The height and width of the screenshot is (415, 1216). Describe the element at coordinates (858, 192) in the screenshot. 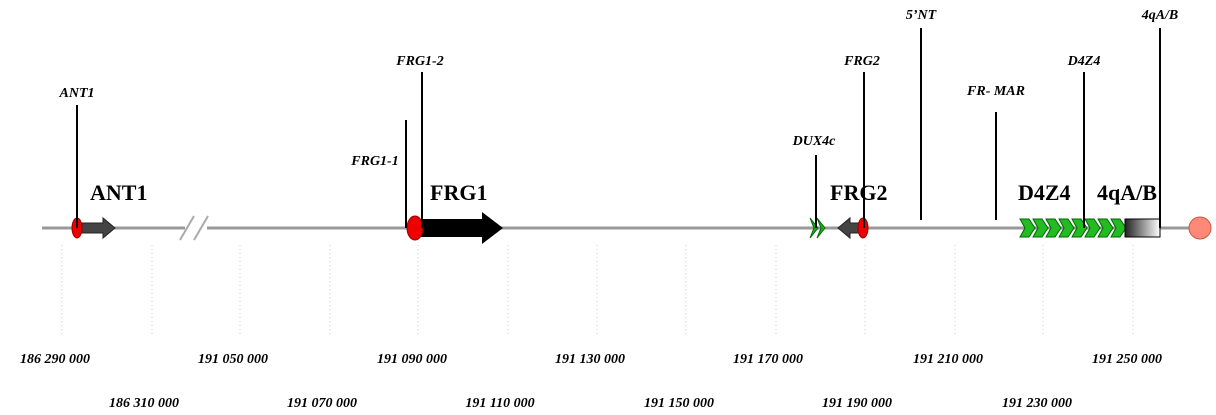

I see `gene-label: FRG2` at that location.